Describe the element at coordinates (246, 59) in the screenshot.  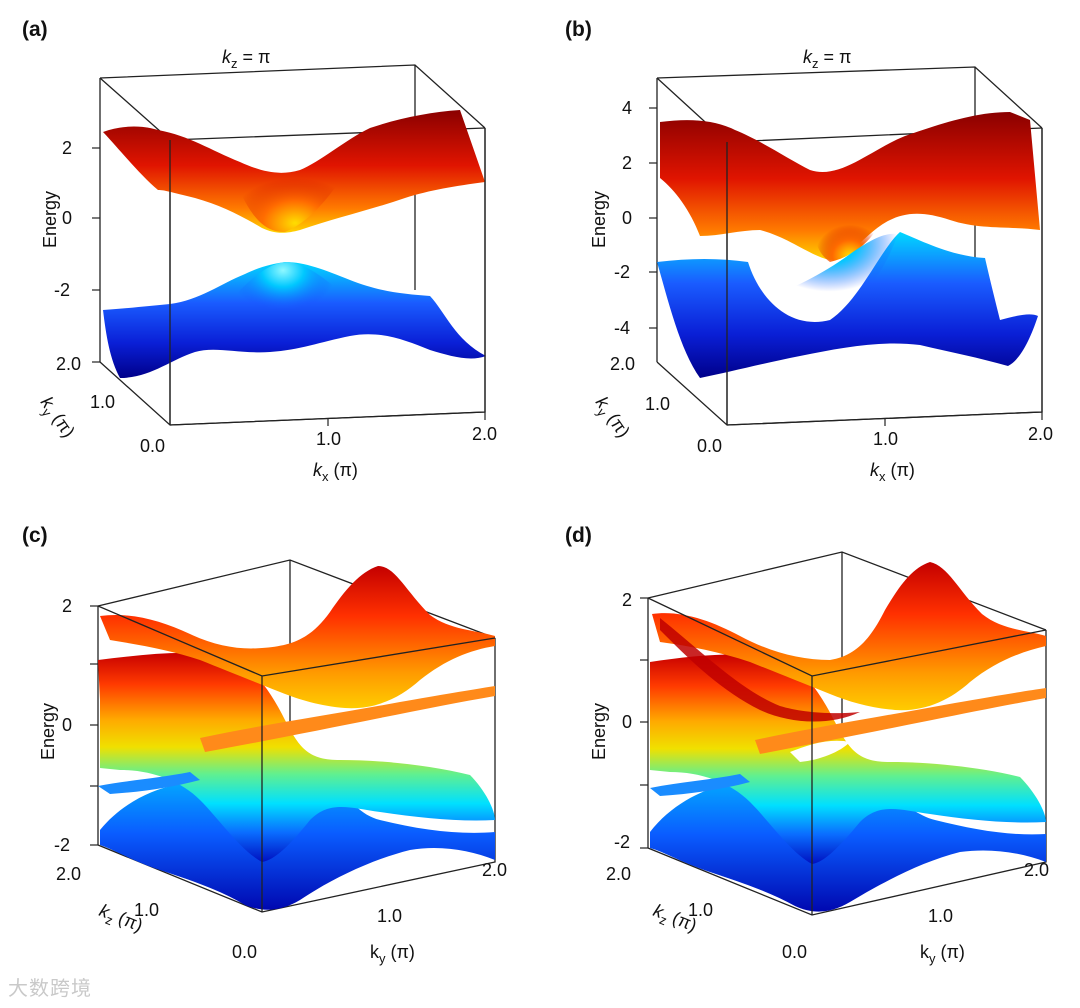
I see `title-a: kz = π` at that location.